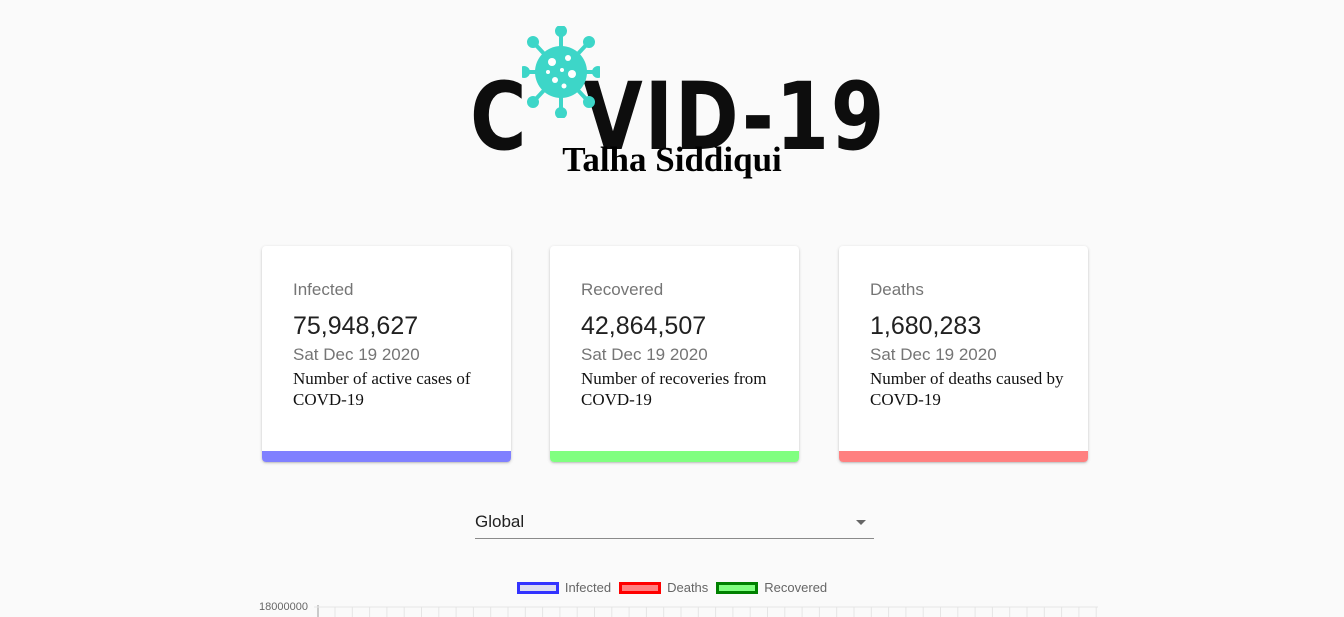 This screenshot has height=617, width=1344. What do you see at coordinates (537, 587) in the screenshot?
I see `legend-swatch-infected` at bounding box center [537, 587].